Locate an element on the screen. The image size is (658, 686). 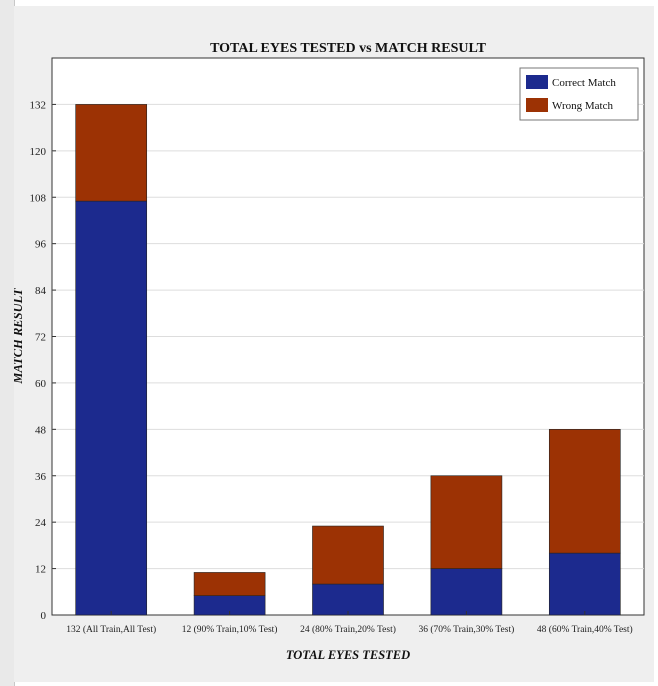
y-axis-ticks: 0 12 24 36 48 60 72 84 96 108 120 132 is located at coordinates (43, 360).